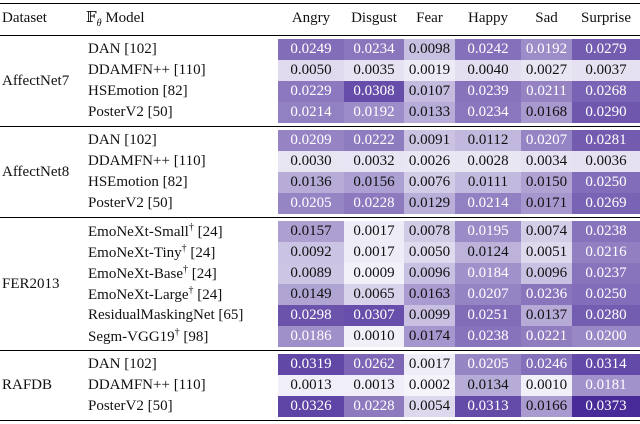  Describe the element at coordinates (546, 336) in the screenshot. I see `value-cell: 0.0221` at that location.